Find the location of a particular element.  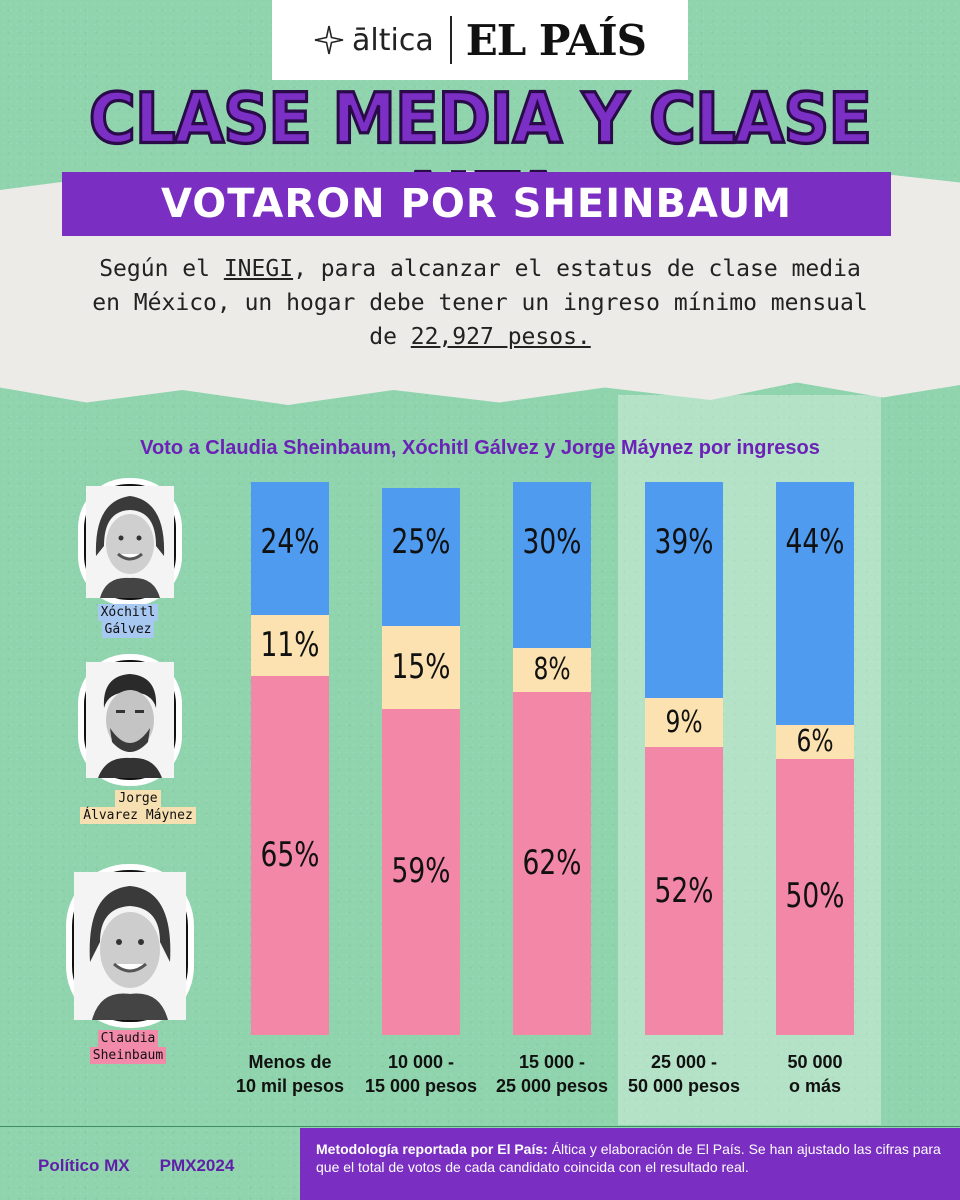

candidate-label-maynez: Jorge Álvarez Máynez is located at coordinates (138, 807).